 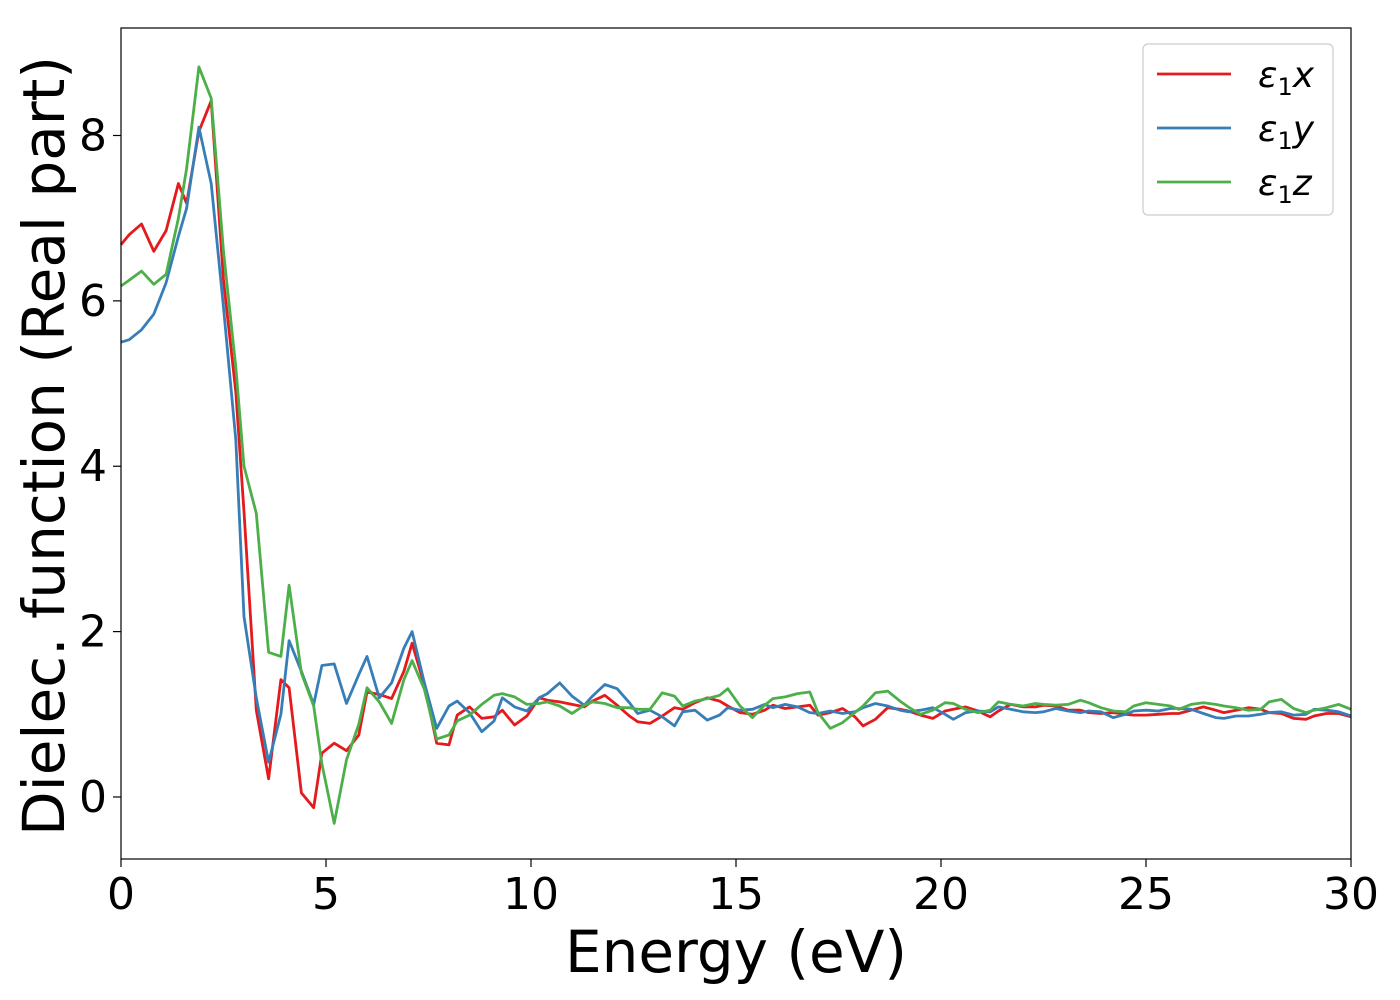 I want to click on y-axis-ticks: 0 2 4 6 8, so click(x=100, y=466).